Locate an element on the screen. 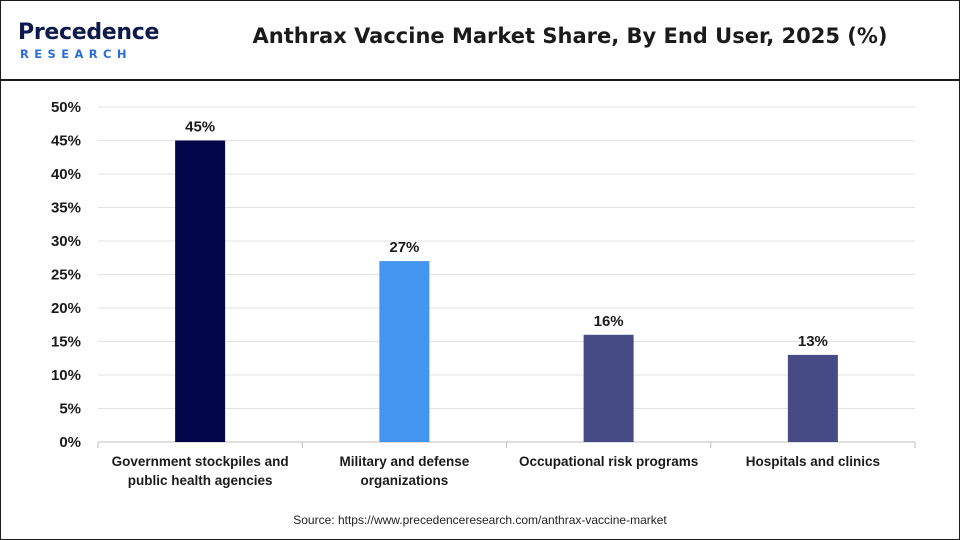 This screenshot has height=540, width=960. y-tick-label: 50% is located at coordinates (66, 107).